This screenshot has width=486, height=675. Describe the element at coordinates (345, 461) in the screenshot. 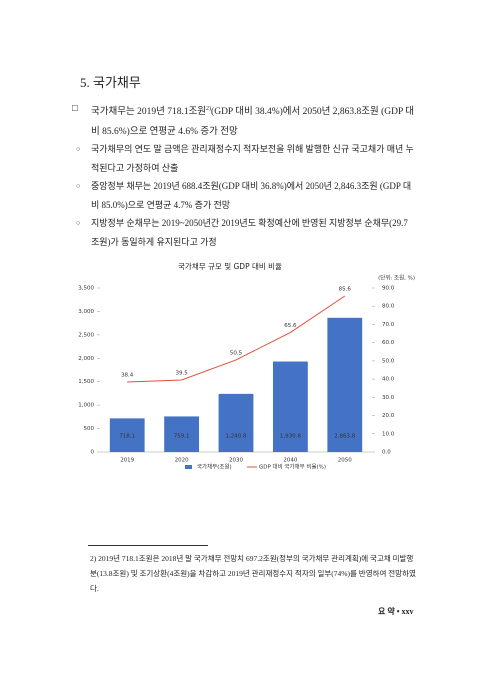

I see `x-tick-label: 2050` at that location.